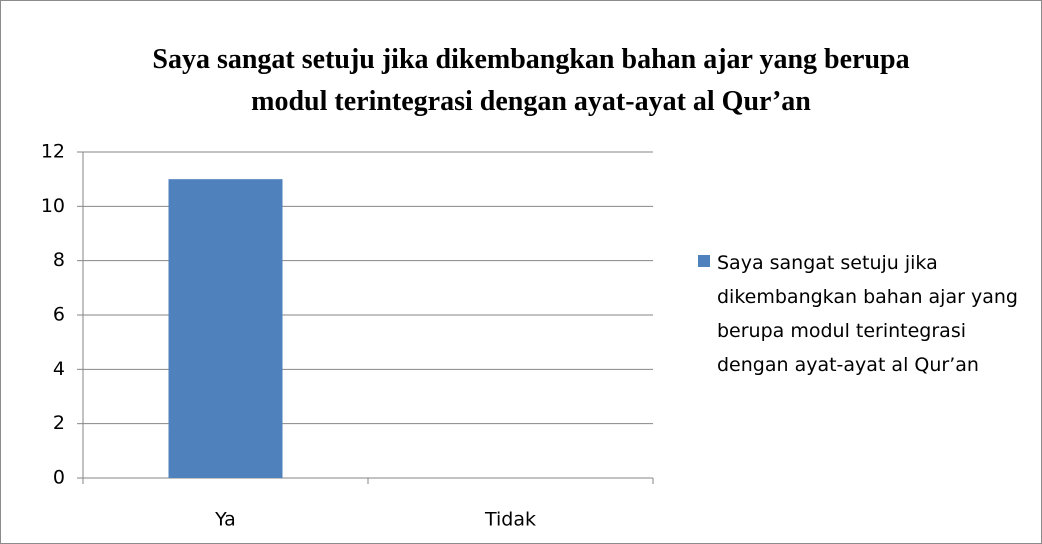 The height and width of the screenshot is (544, 1042). Describe the element at coordinates (59, 315) in the screenshot. I see `y-tick-label: 6` at that location.